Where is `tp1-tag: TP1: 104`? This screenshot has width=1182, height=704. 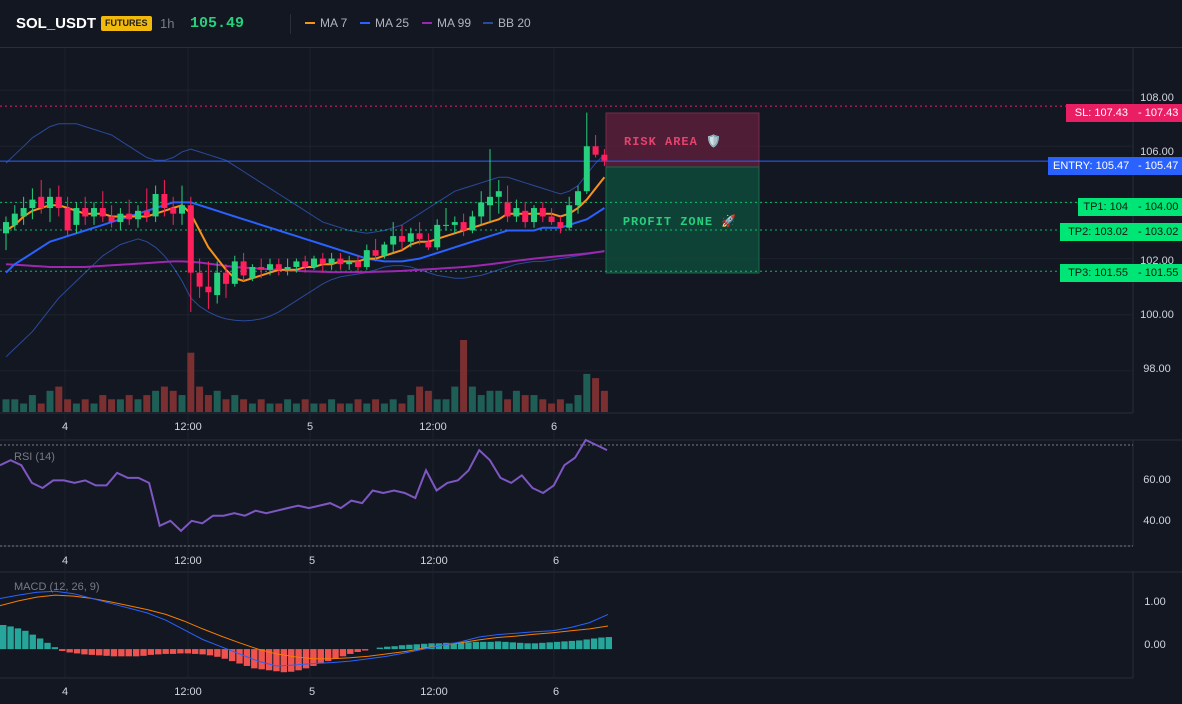 tp1-tag: TP1: 104 is located at coordinates (1105, 207).